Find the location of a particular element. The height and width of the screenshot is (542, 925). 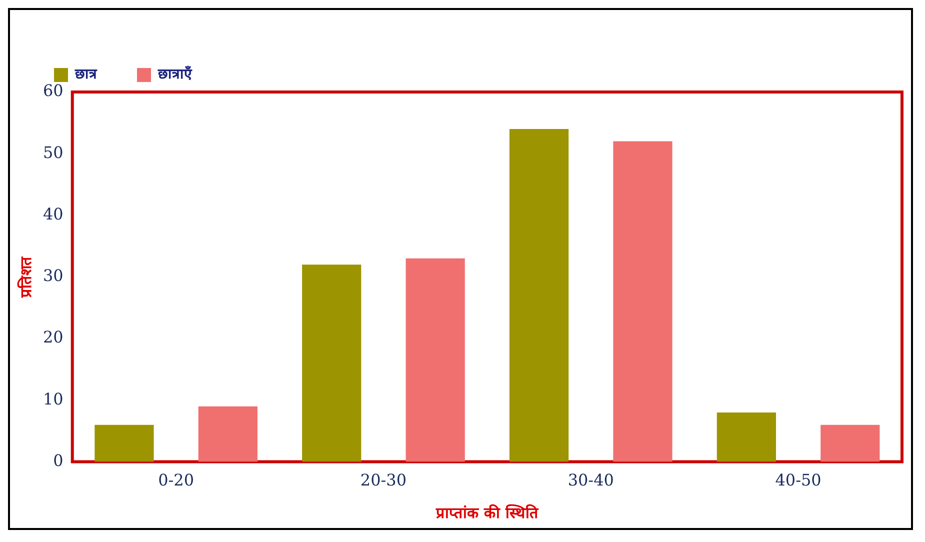

x-axis-title: प्राप्तांक की स्थिति is located at coordinates (487, 513).